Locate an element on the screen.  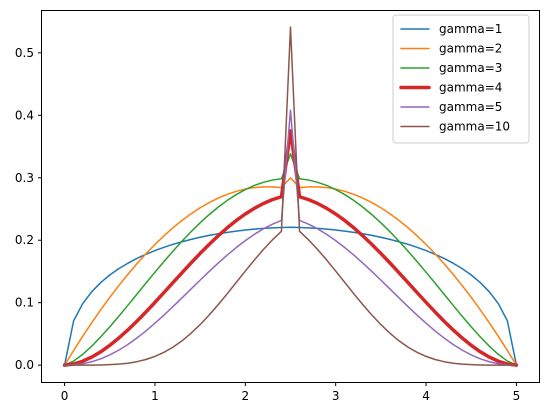
x-axis: 0 1 2 3 4 5 is located at coordinates (290, 392).